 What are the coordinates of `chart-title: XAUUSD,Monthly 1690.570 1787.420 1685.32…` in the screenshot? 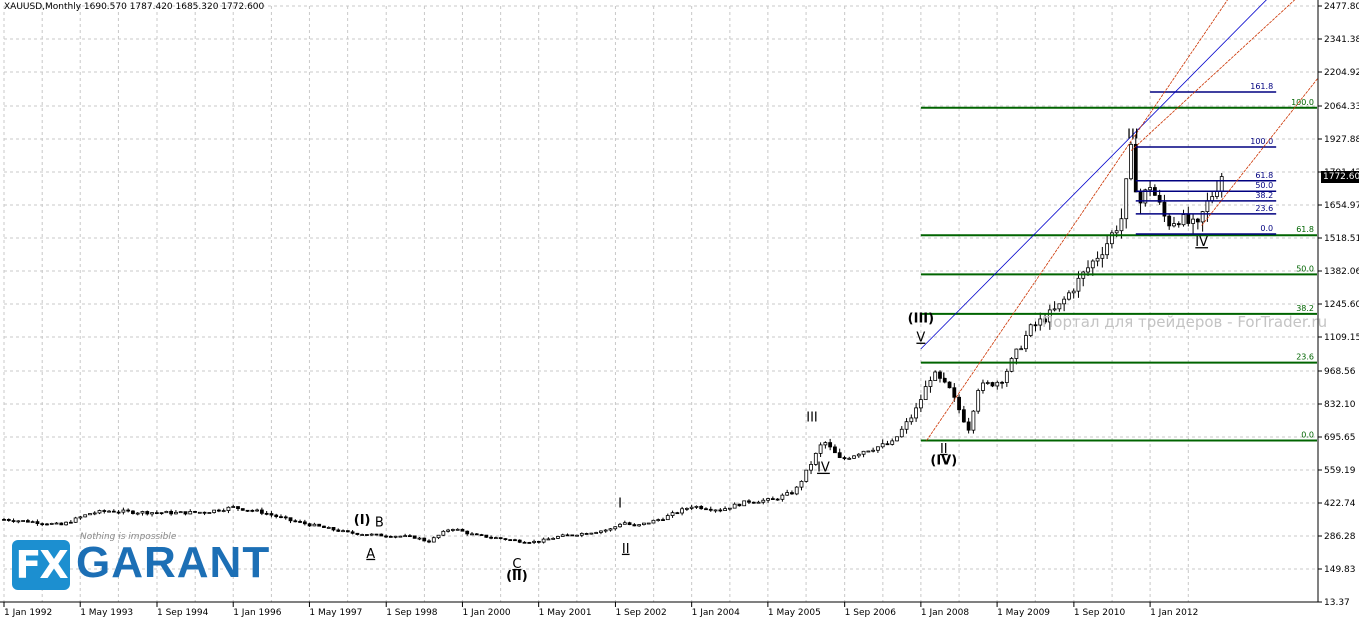 It's located at (134, 7).